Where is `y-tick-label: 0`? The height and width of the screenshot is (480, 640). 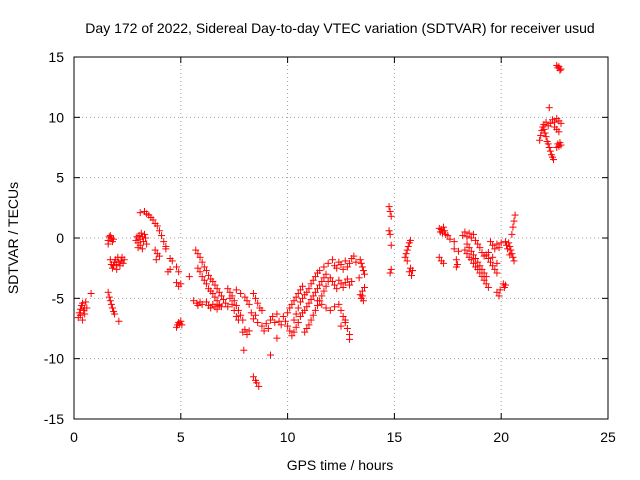
y-tick-label: 0 is located at coordinates (60, 238).